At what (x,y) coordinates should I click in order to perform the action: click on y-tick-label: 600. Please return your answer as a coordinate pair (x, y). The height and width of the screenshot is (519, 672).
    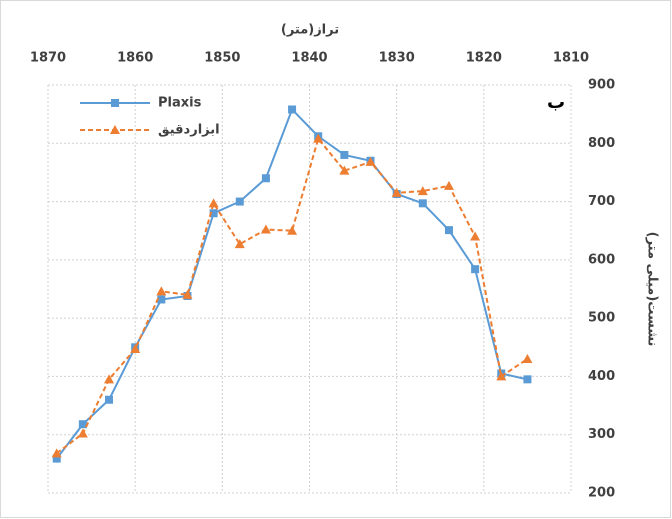
    Looking at the image, I should click on (601, 259).